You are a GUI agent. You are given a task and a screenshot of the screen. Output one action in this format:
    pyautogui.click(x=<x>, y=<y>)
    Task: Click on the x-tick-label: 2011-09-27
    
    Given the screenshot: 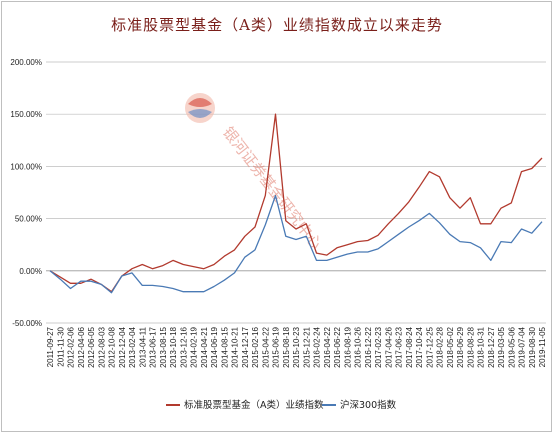 What is the action you would take?
    pyautogui.click(x=50, y=346)
    